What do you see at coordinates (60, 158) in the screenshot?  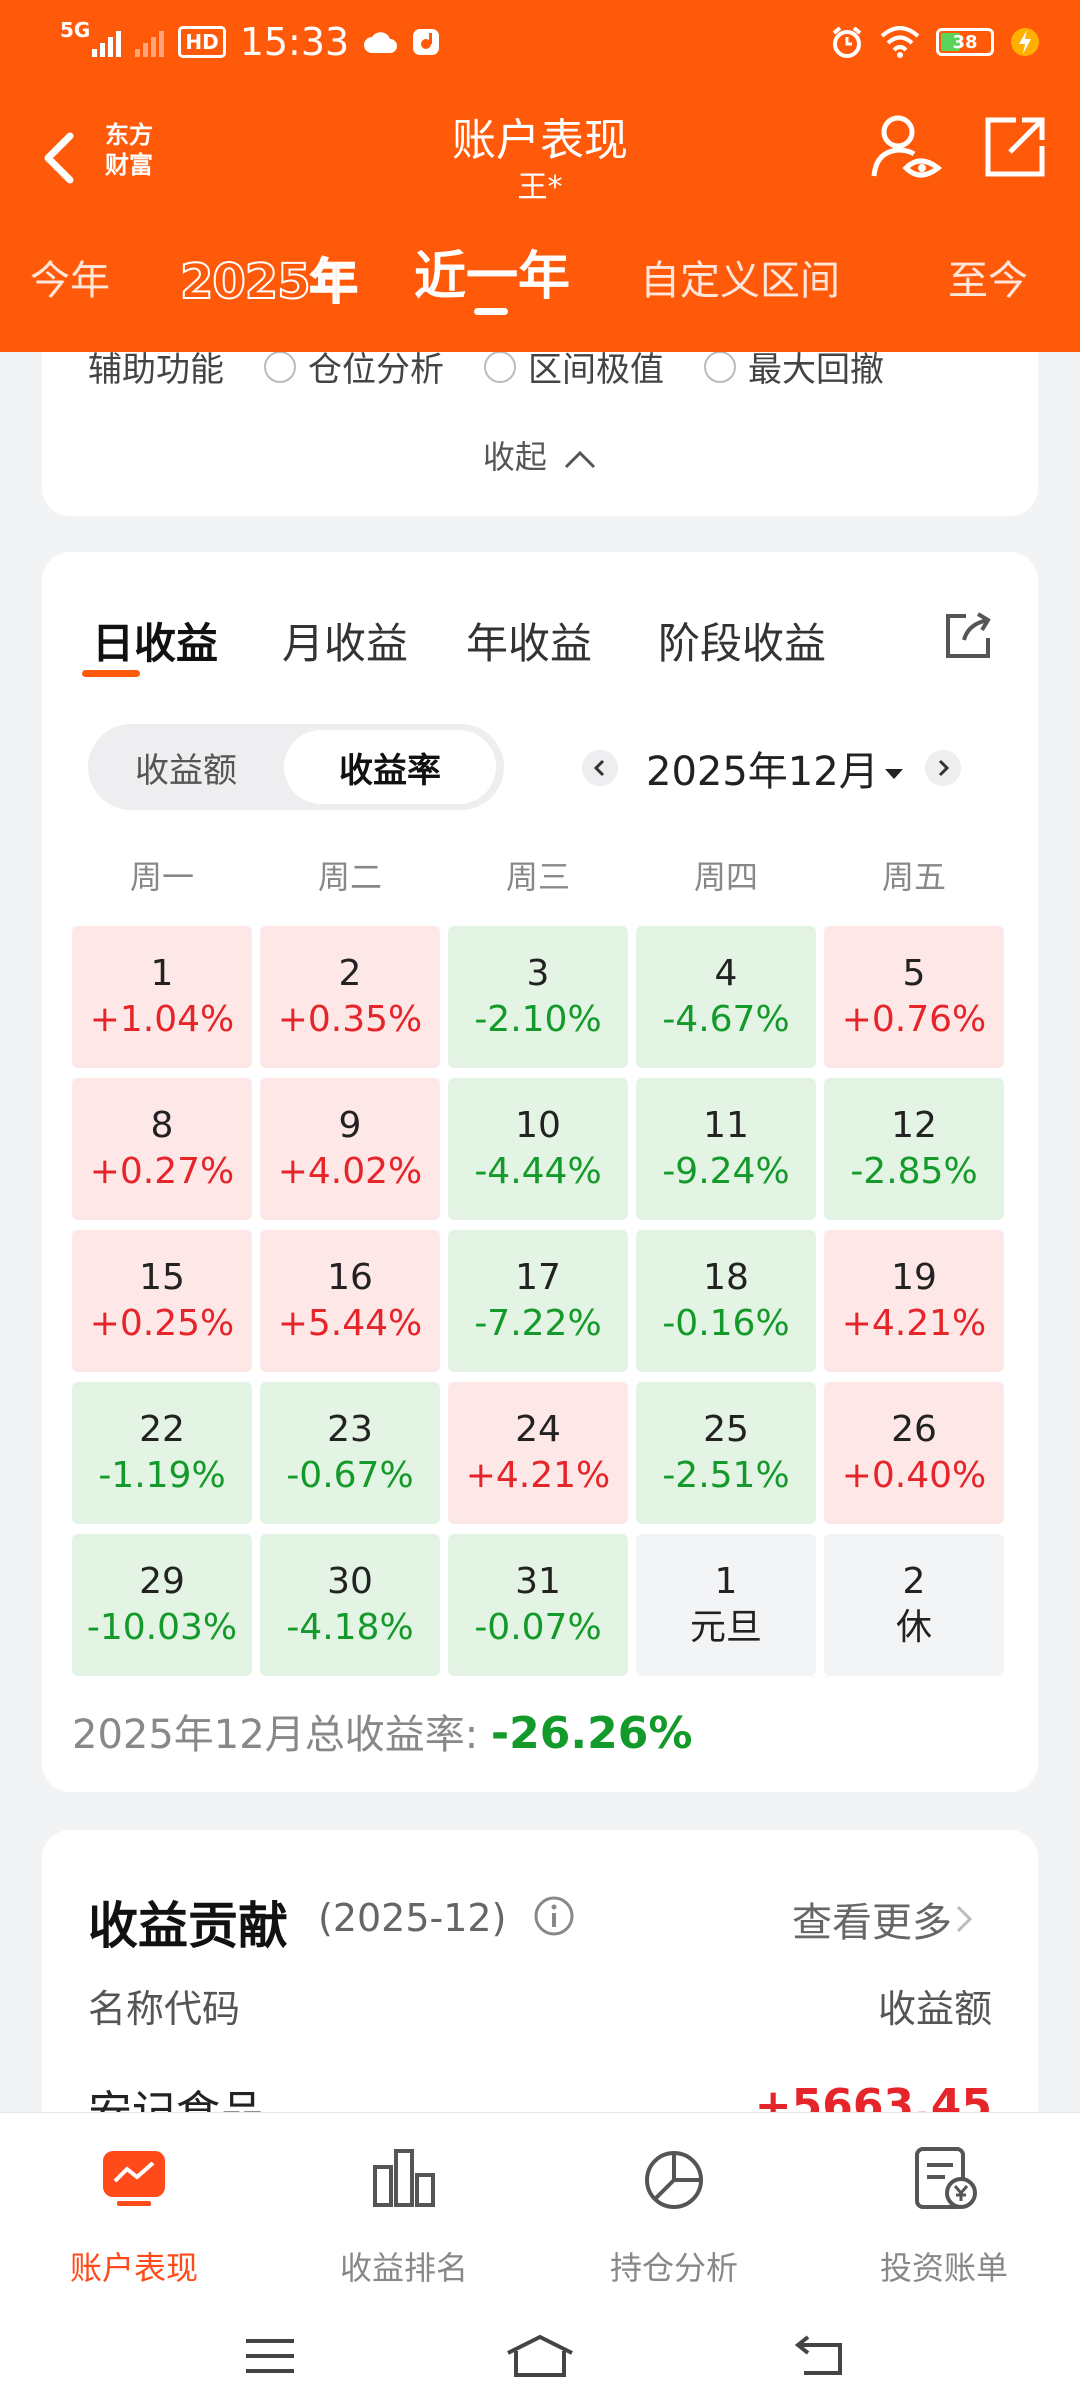 I see `back-icon` at bounding box center [60, 158].